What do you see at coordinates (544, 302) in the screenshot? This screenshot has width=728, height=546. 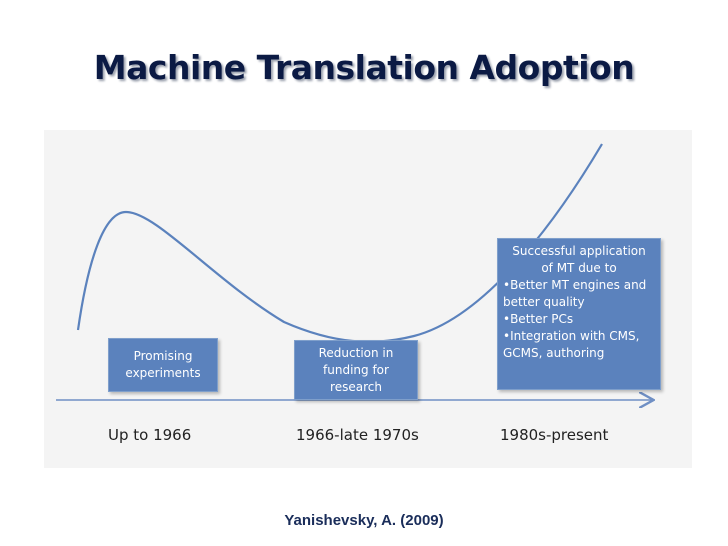 I see `box-line: better quality` at bounding box center [544, 302].